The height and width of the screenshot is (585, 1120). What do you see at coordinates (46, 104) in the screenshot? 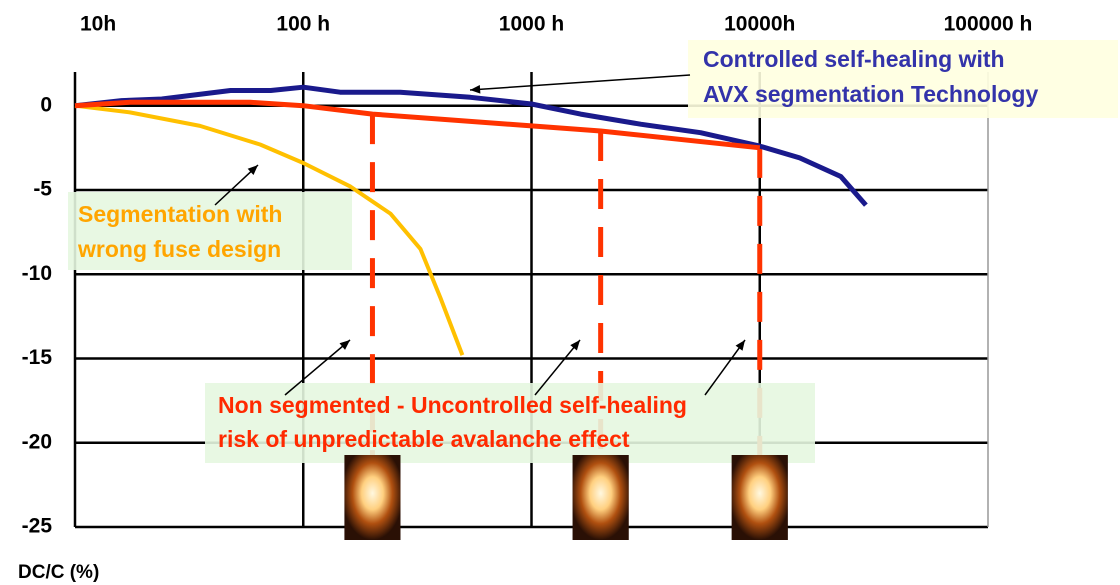
I see `y-tick-label: 0` at bounding box center [46, 104].